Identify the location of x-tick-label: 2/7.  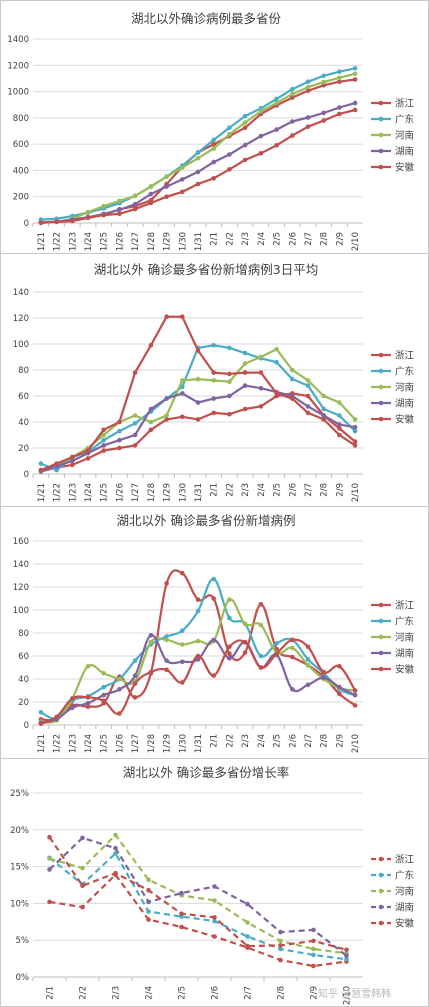
(309, 490).